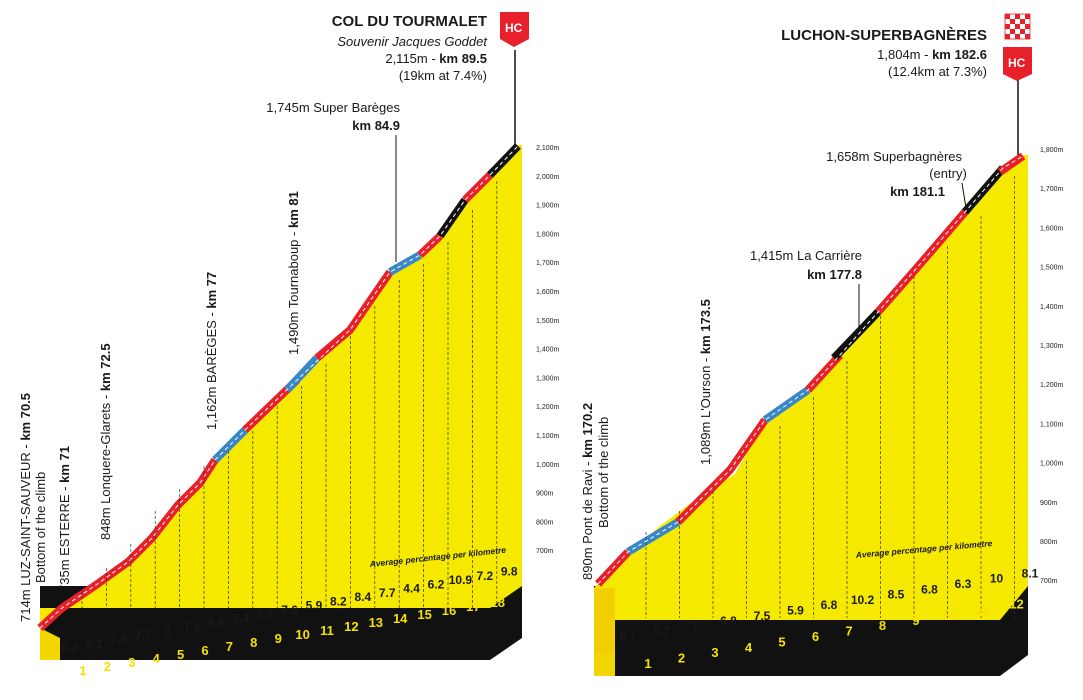  Describe the element at coordinates (815, 636) in the screenshot. I see `right-km-label: 6` at that location.